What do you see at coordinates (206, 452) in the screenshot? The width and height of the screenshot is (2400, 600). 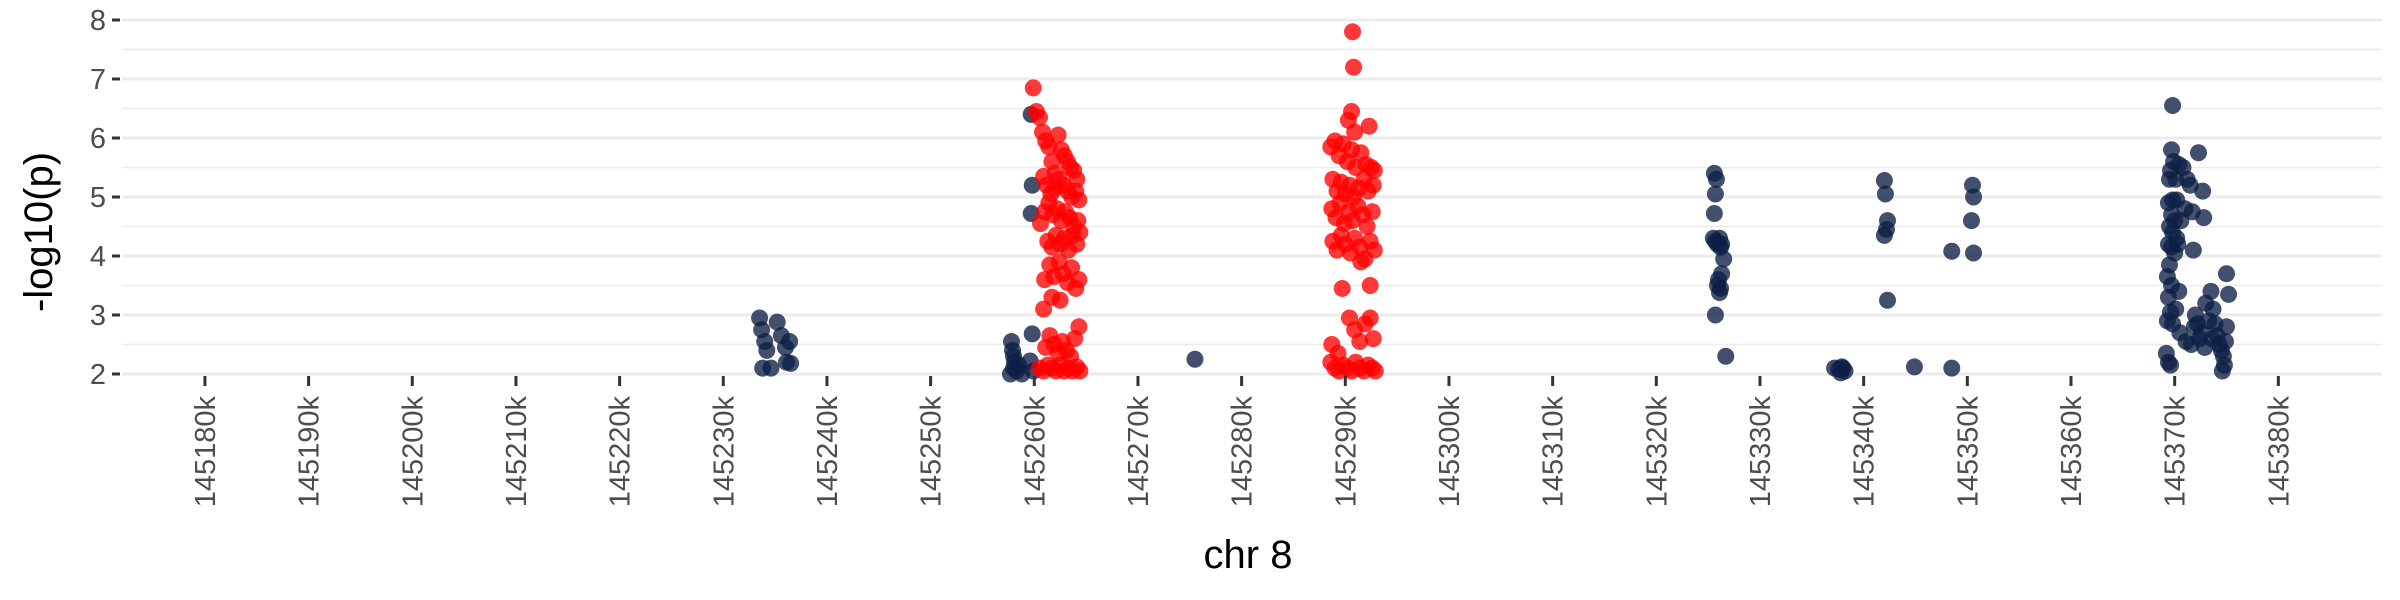 I see `x-tick-label: 145180k` at bounding box center [206, 452].